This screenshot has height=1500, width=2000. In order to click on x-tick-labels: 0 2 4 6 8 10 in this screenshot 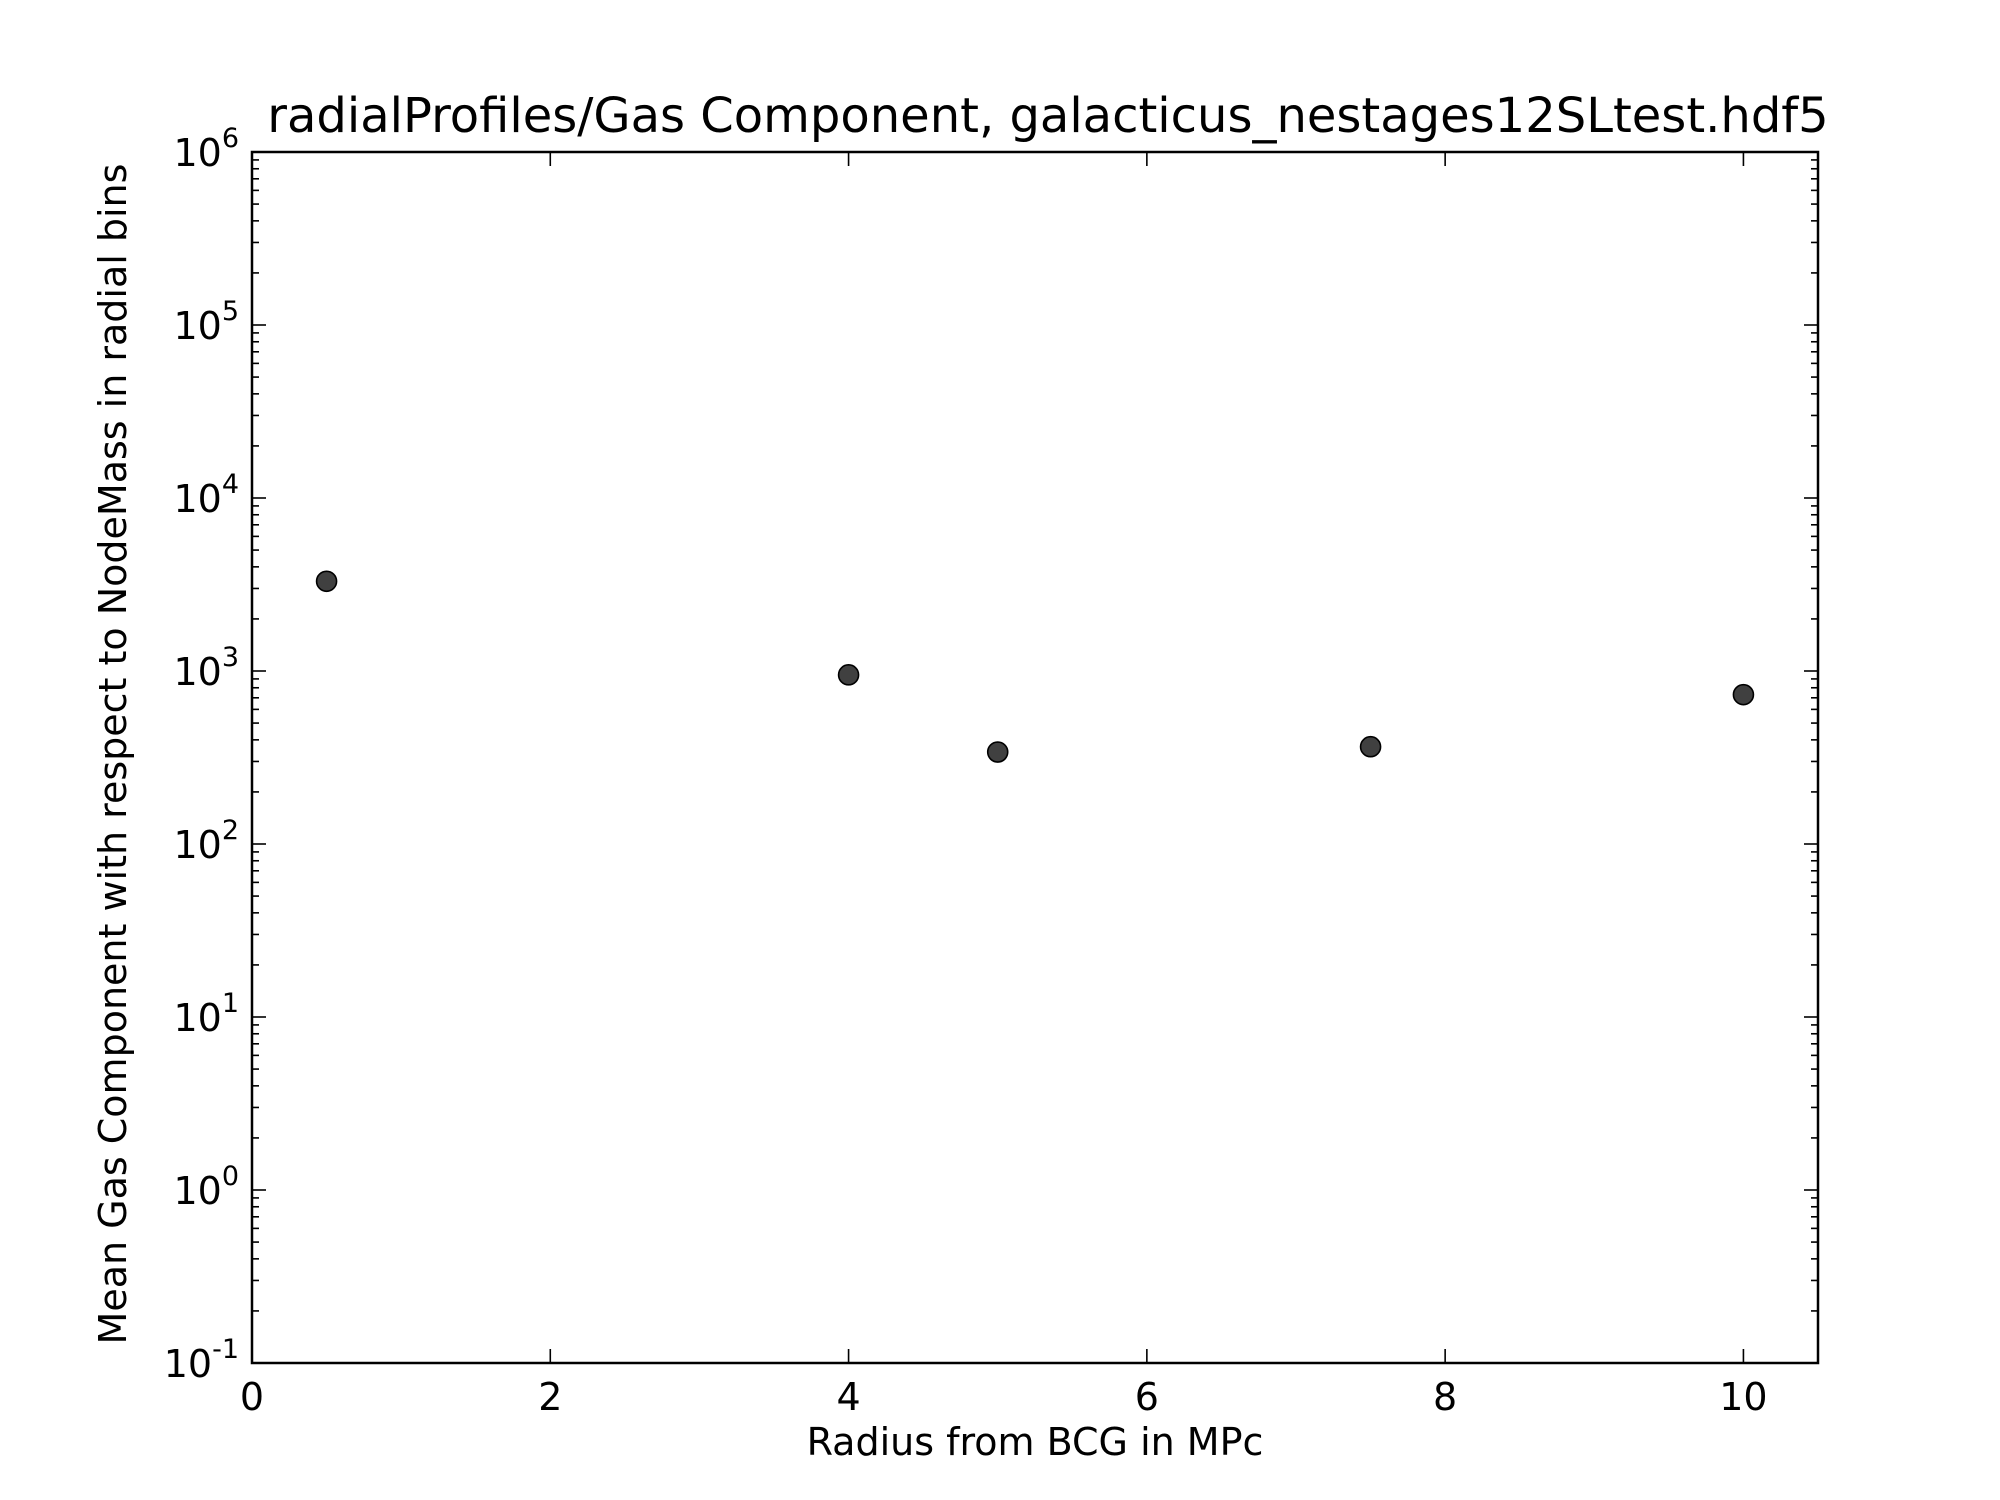, I will do `click(1004, 1397)`.